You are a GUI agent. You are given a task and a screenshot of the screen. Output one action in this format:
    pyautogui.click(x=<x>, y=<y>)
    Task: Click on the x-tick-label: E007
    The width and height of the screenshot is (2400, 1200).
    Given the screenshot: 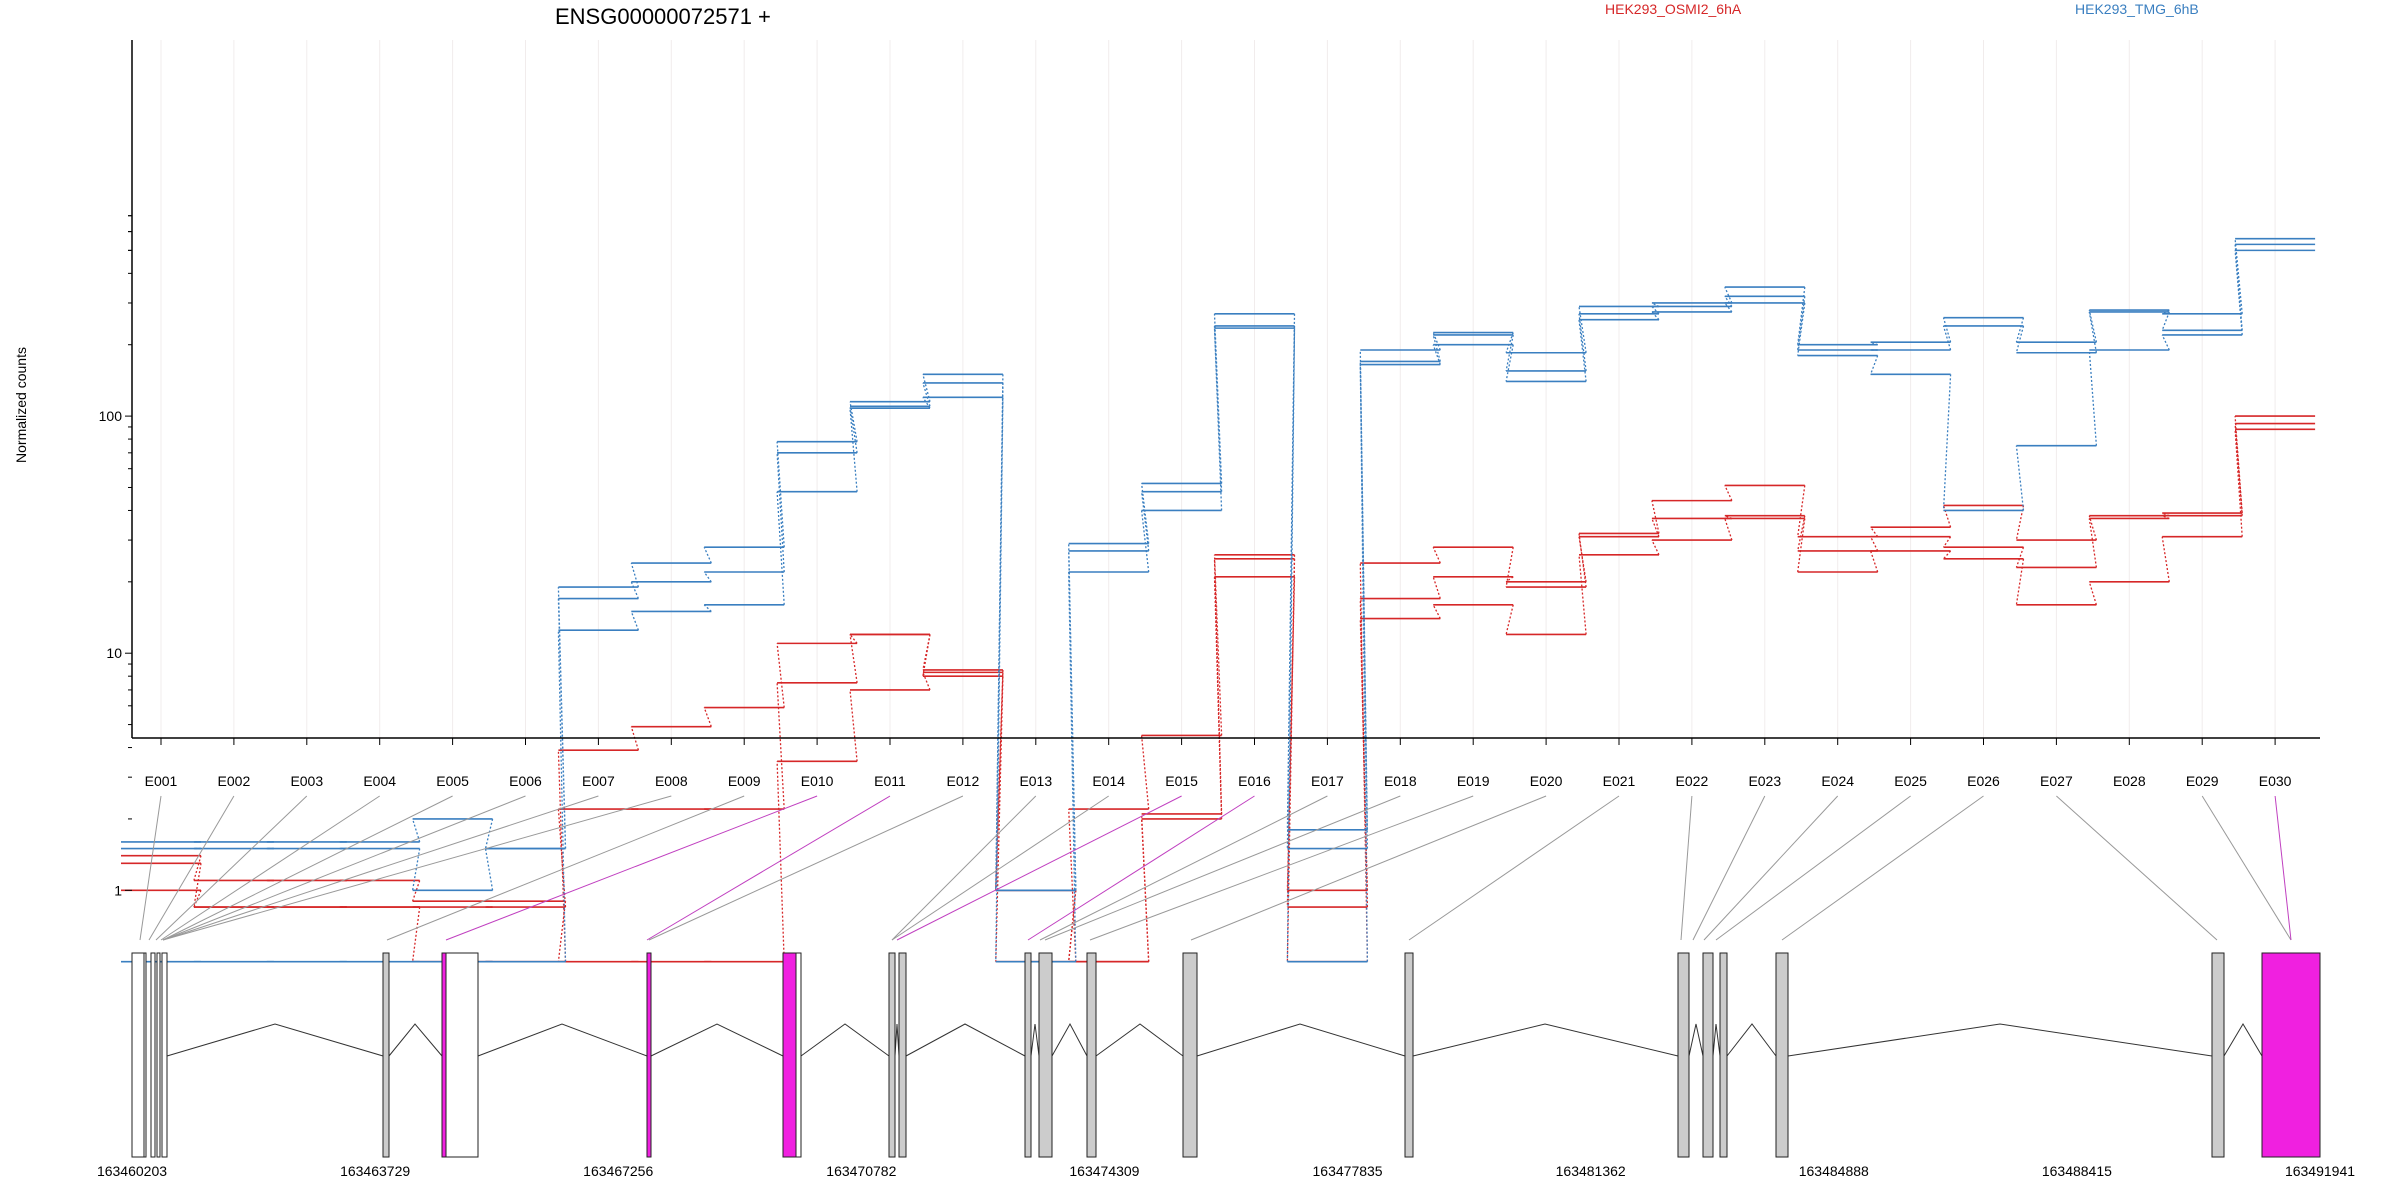 What is the action you would take?
    pyautogui.click(x=598, y=781)
    